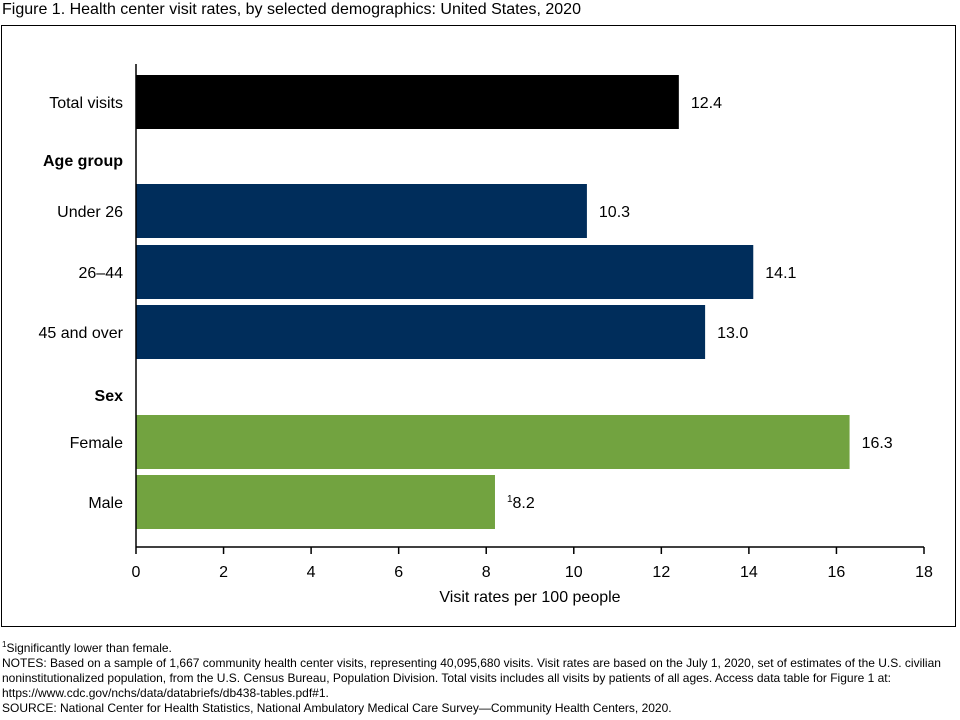 This screenshot has width=960, height=720. What do you see at coordinates (398, 572) in the screenshot?
I see `x-tick-label: 6` at bounding box center [398, 572].